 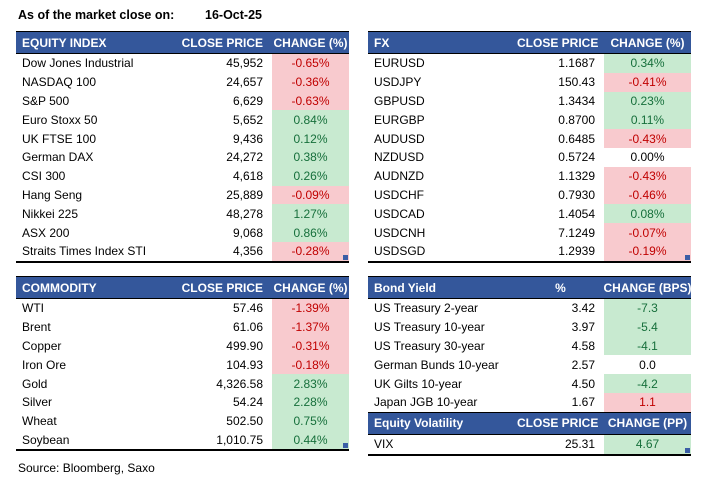 What do you see at coordinates (647, 346) in the screenshot?
I see `change-value: -4.1` at bounding box center [647, 346].